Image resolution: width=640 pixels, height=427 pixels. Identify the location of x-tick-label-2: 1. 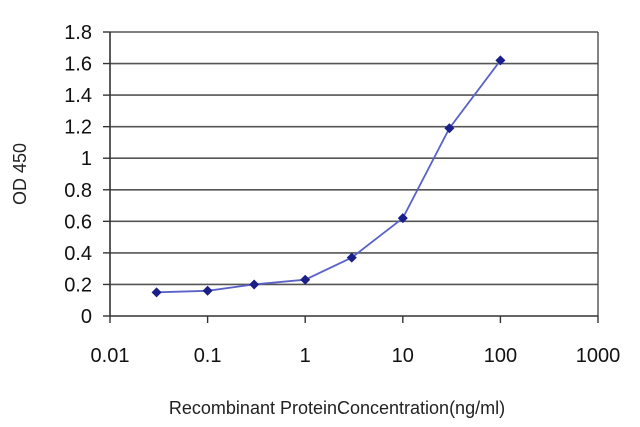
(305, 356).